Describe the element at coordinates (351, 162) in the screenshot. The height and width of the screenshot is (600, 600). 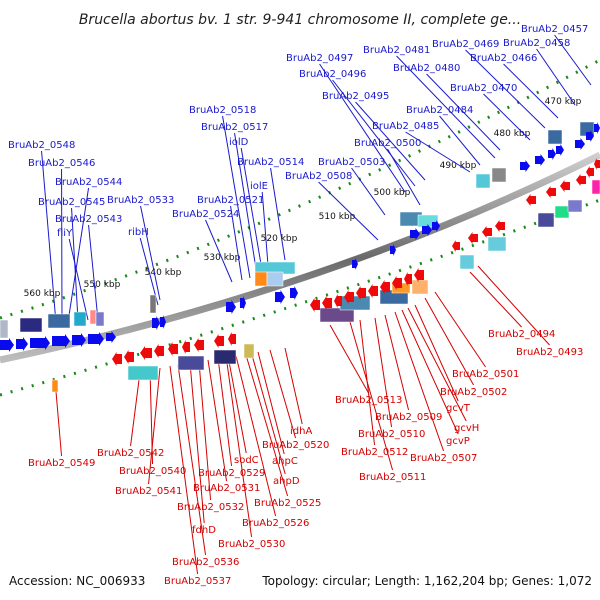
I see `gene-label-forward: BruAb2_0503` at that location.